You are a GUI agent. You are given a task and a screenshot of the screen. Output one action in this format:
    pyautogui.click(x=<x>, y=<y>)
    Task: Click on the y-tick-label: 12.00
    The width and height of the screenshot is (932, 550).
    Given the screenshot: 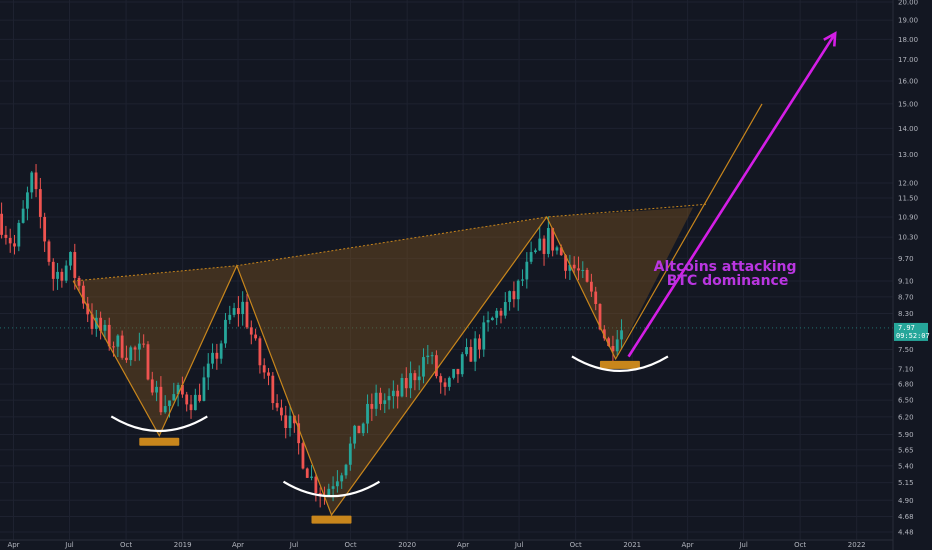 What is the action you would take?
    pyautogui.click(x=908, y=183)
    